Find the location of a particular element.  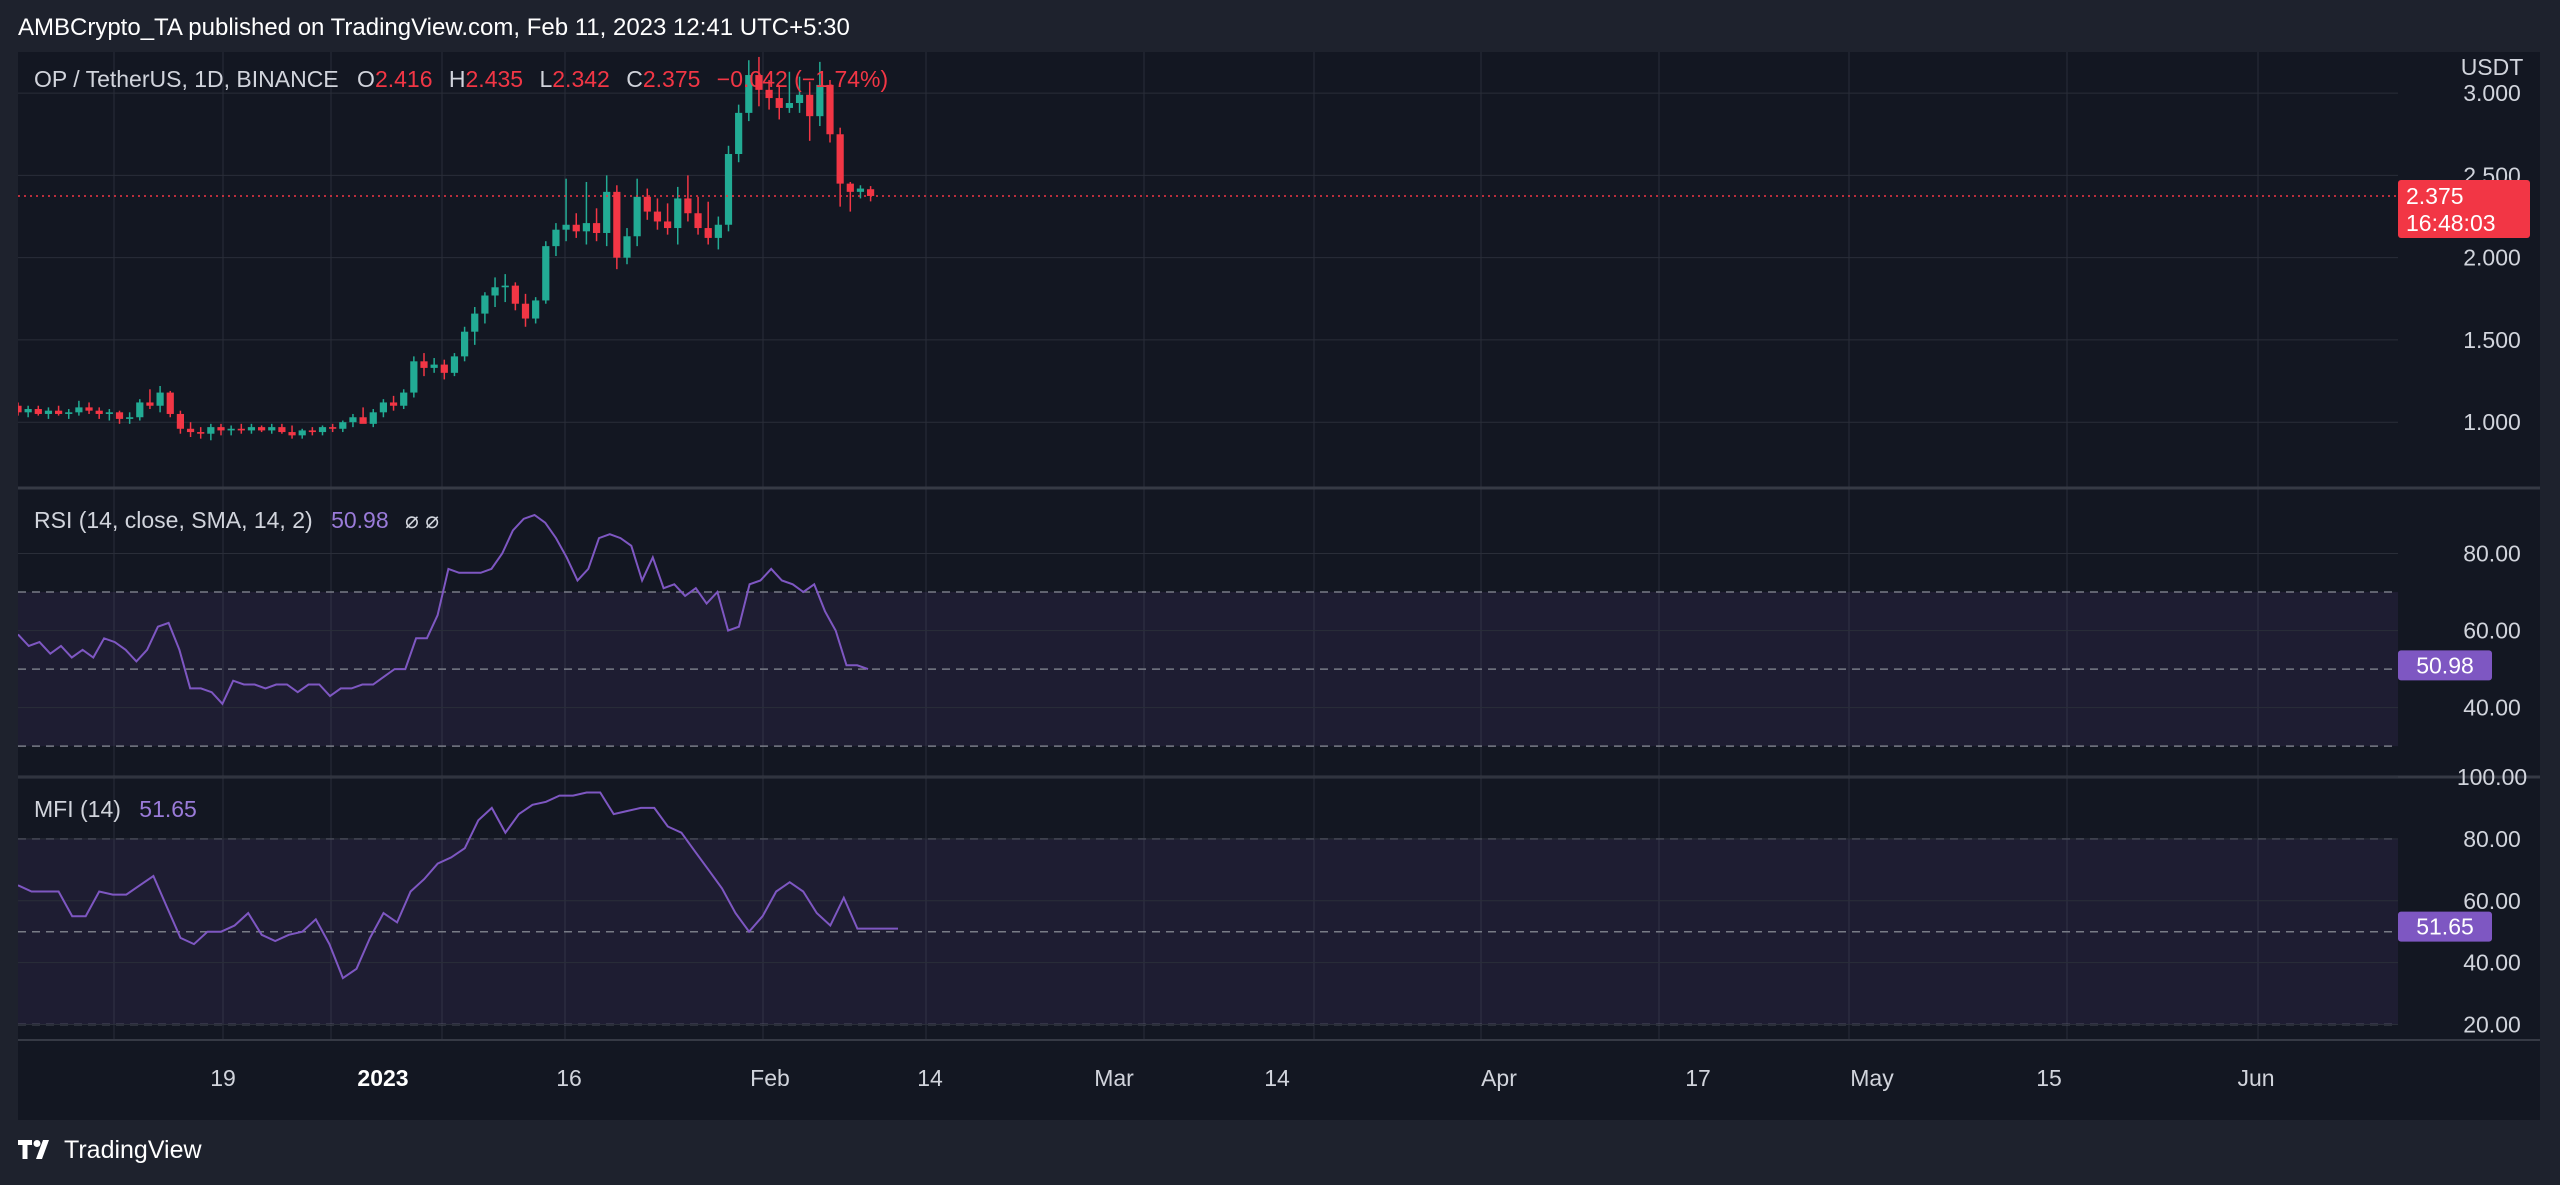

mfi-value: 51.65 is located at coordinates (168, 809).